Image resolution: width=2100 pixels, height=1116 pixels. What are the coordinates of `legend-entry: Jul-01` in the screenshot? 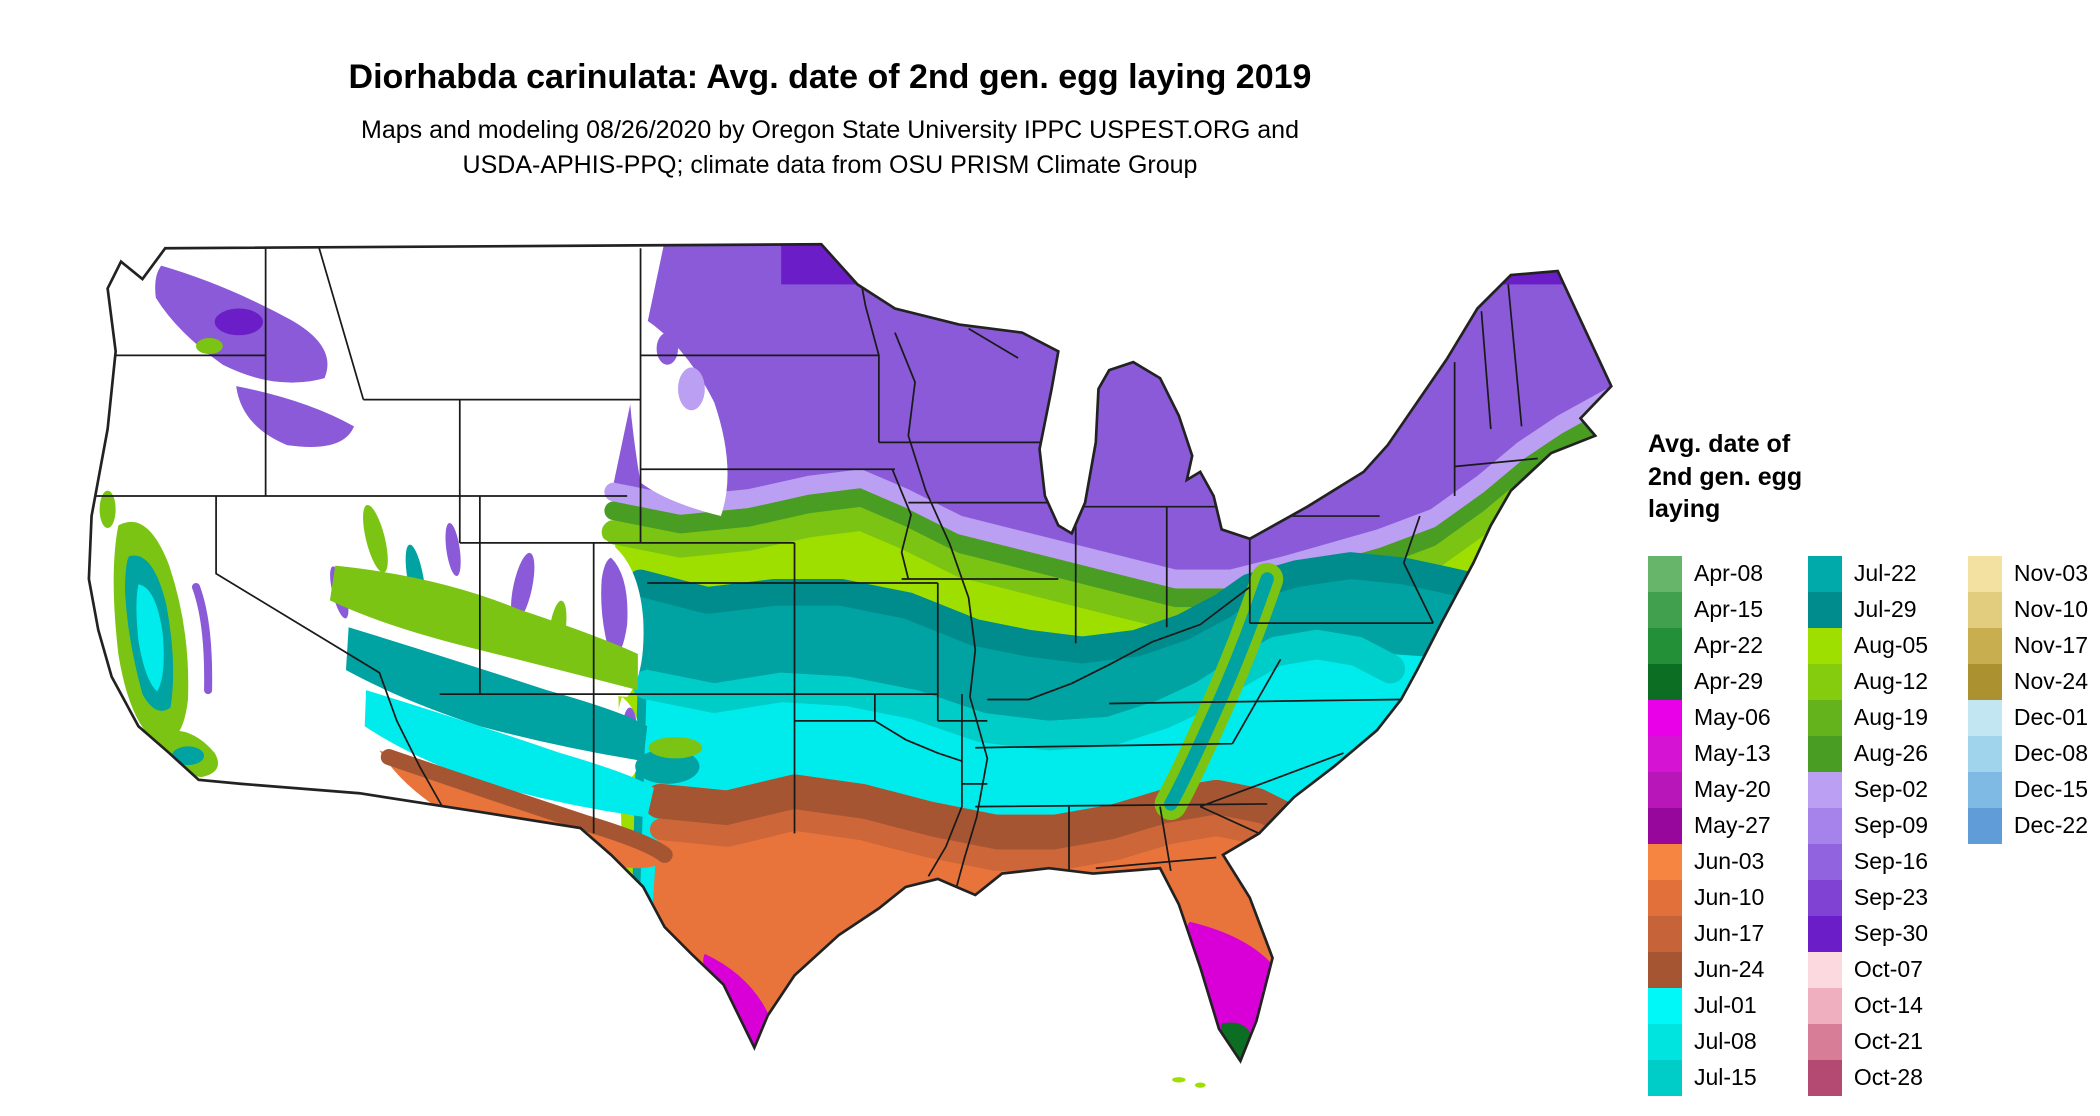 It's located at (1728, 1005).